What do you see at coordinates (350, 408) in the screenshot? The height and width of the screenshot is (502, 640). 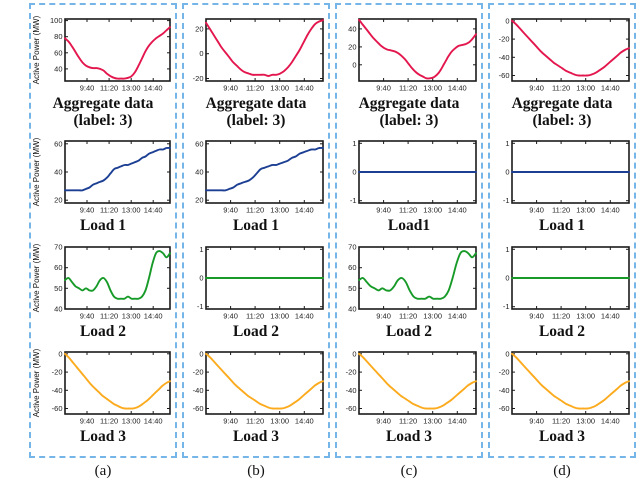 I see `y-tick-label: -60` at bounding box center [350, 408].